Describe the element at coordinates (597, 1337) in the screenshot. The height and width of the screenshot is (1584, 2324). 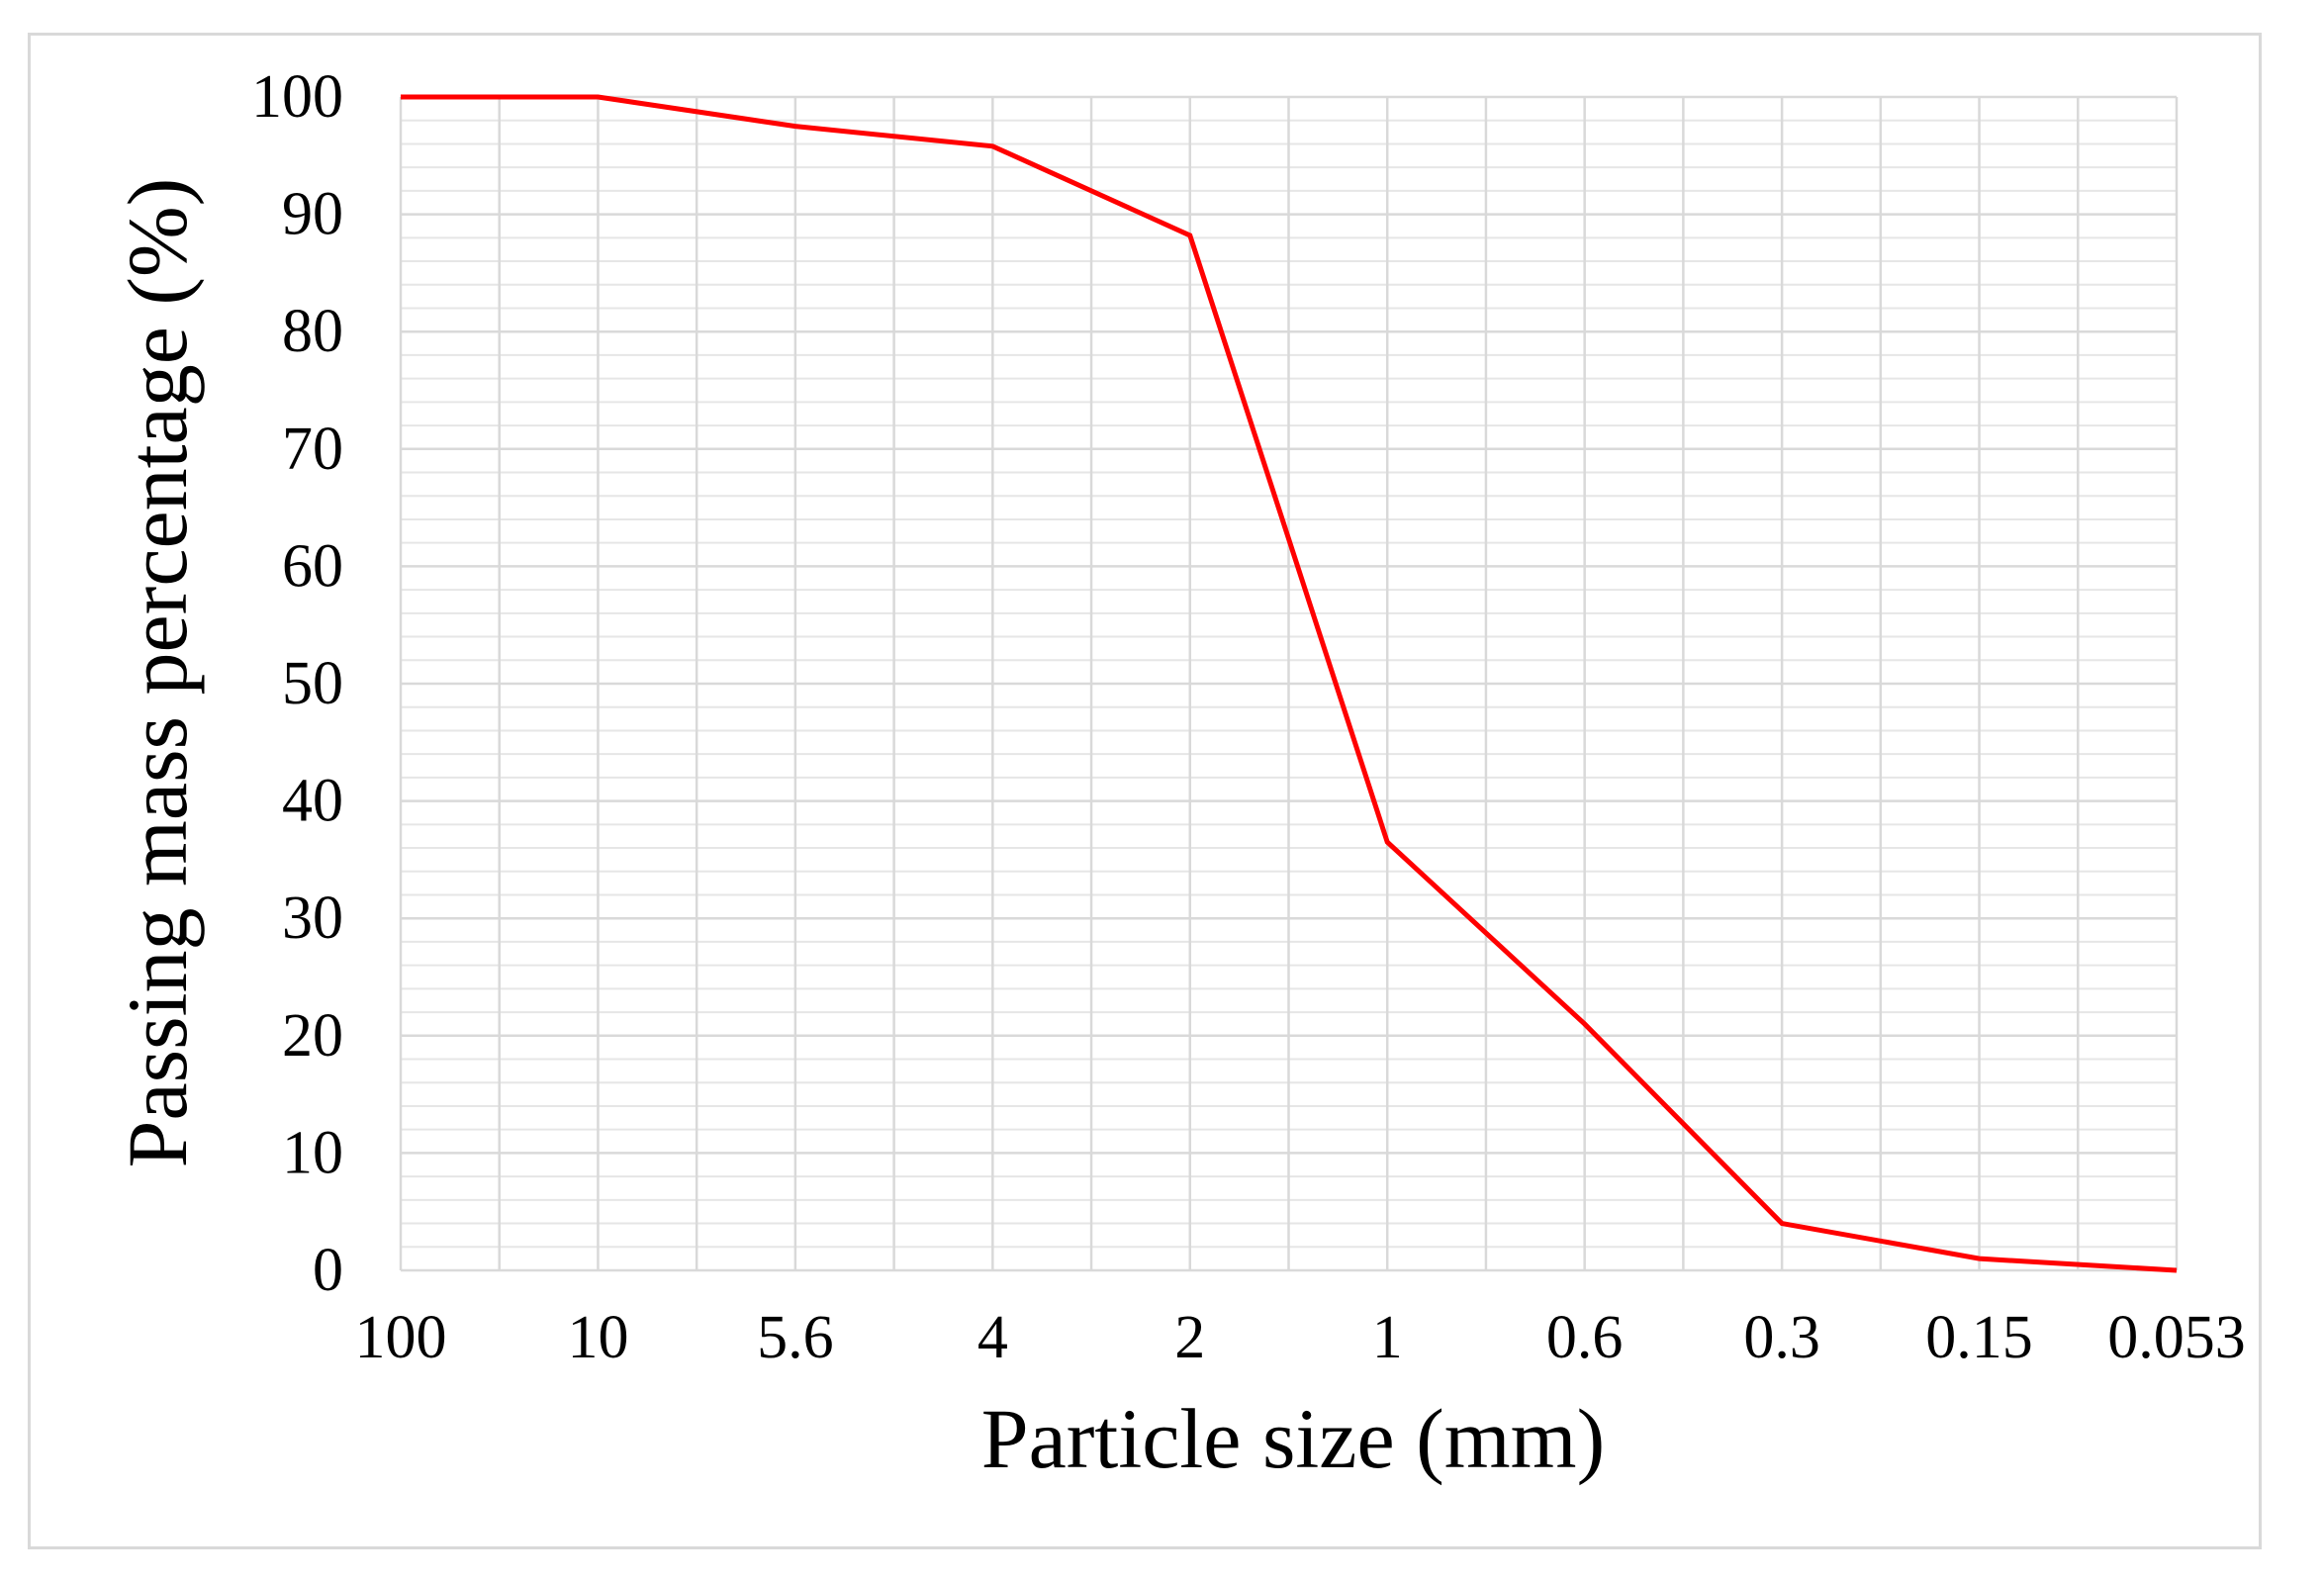
I see `x-tick-label: 10` at that location.